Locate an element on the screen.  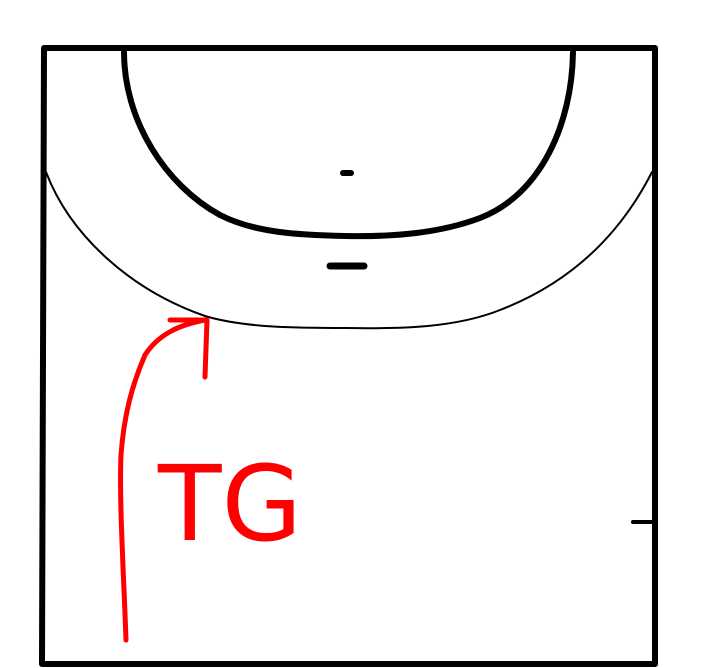
annotation-label: TG is located at coordinates (229, 504).